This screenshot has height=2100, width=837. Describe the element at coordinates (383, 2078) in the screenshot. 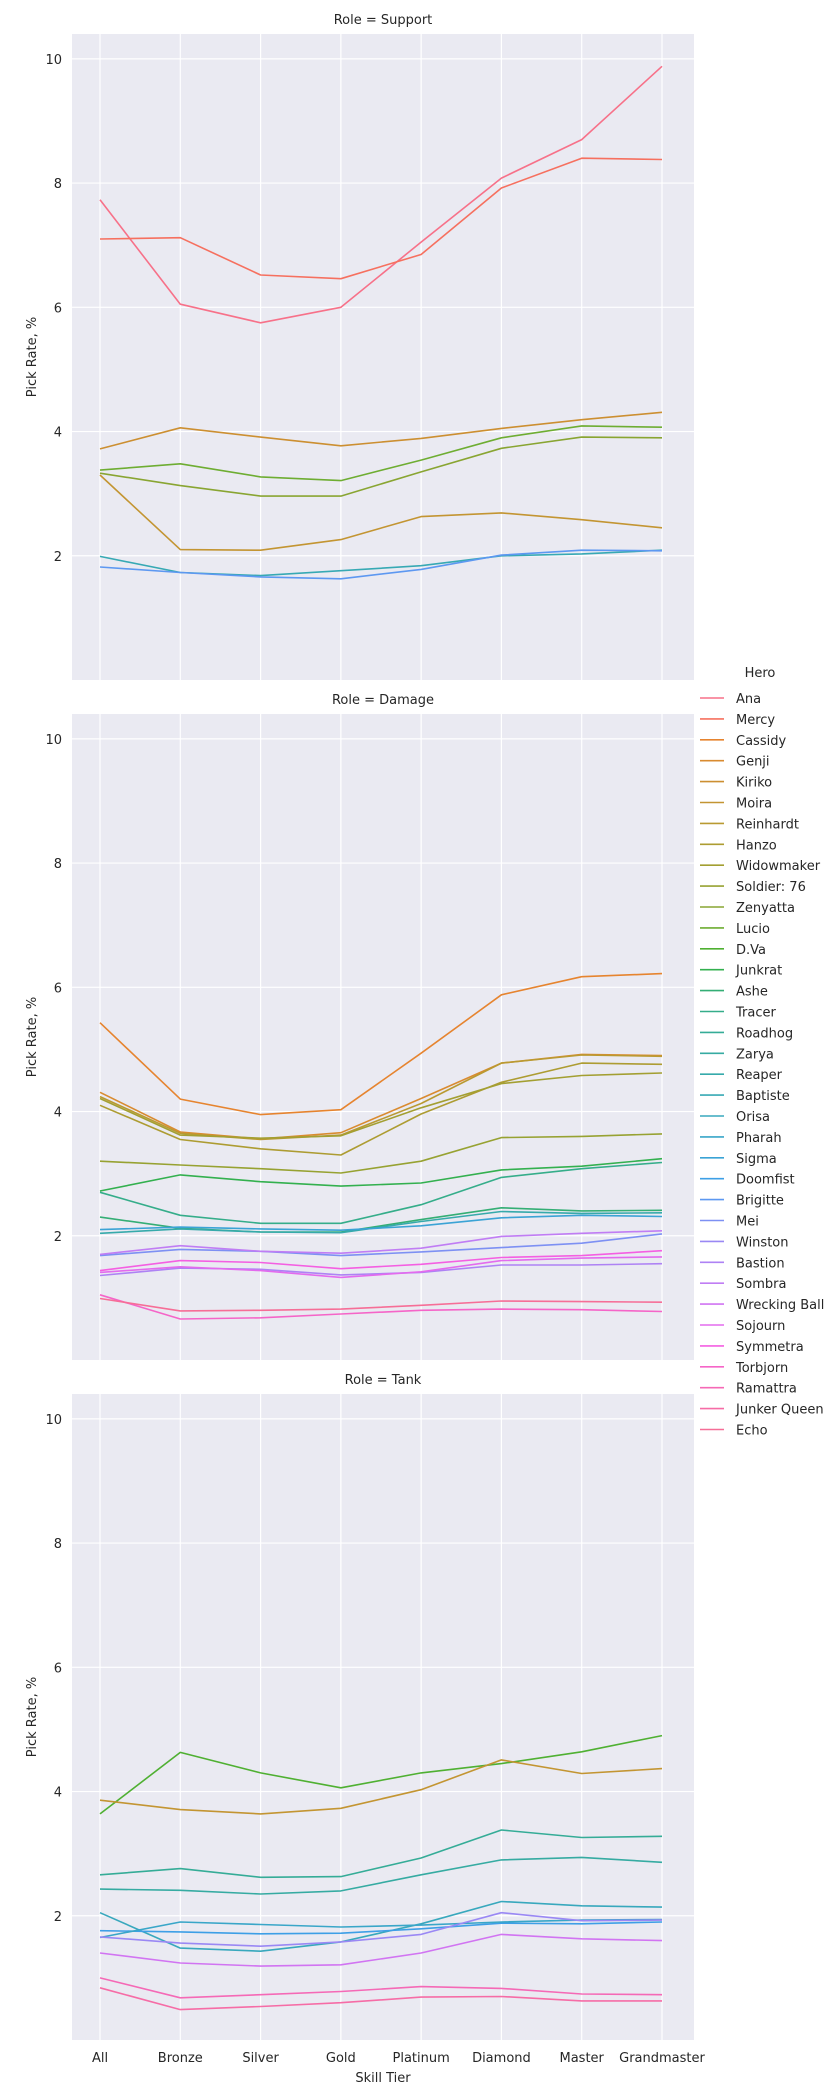

I see `x-axis-label: Skill Tier` at that location.